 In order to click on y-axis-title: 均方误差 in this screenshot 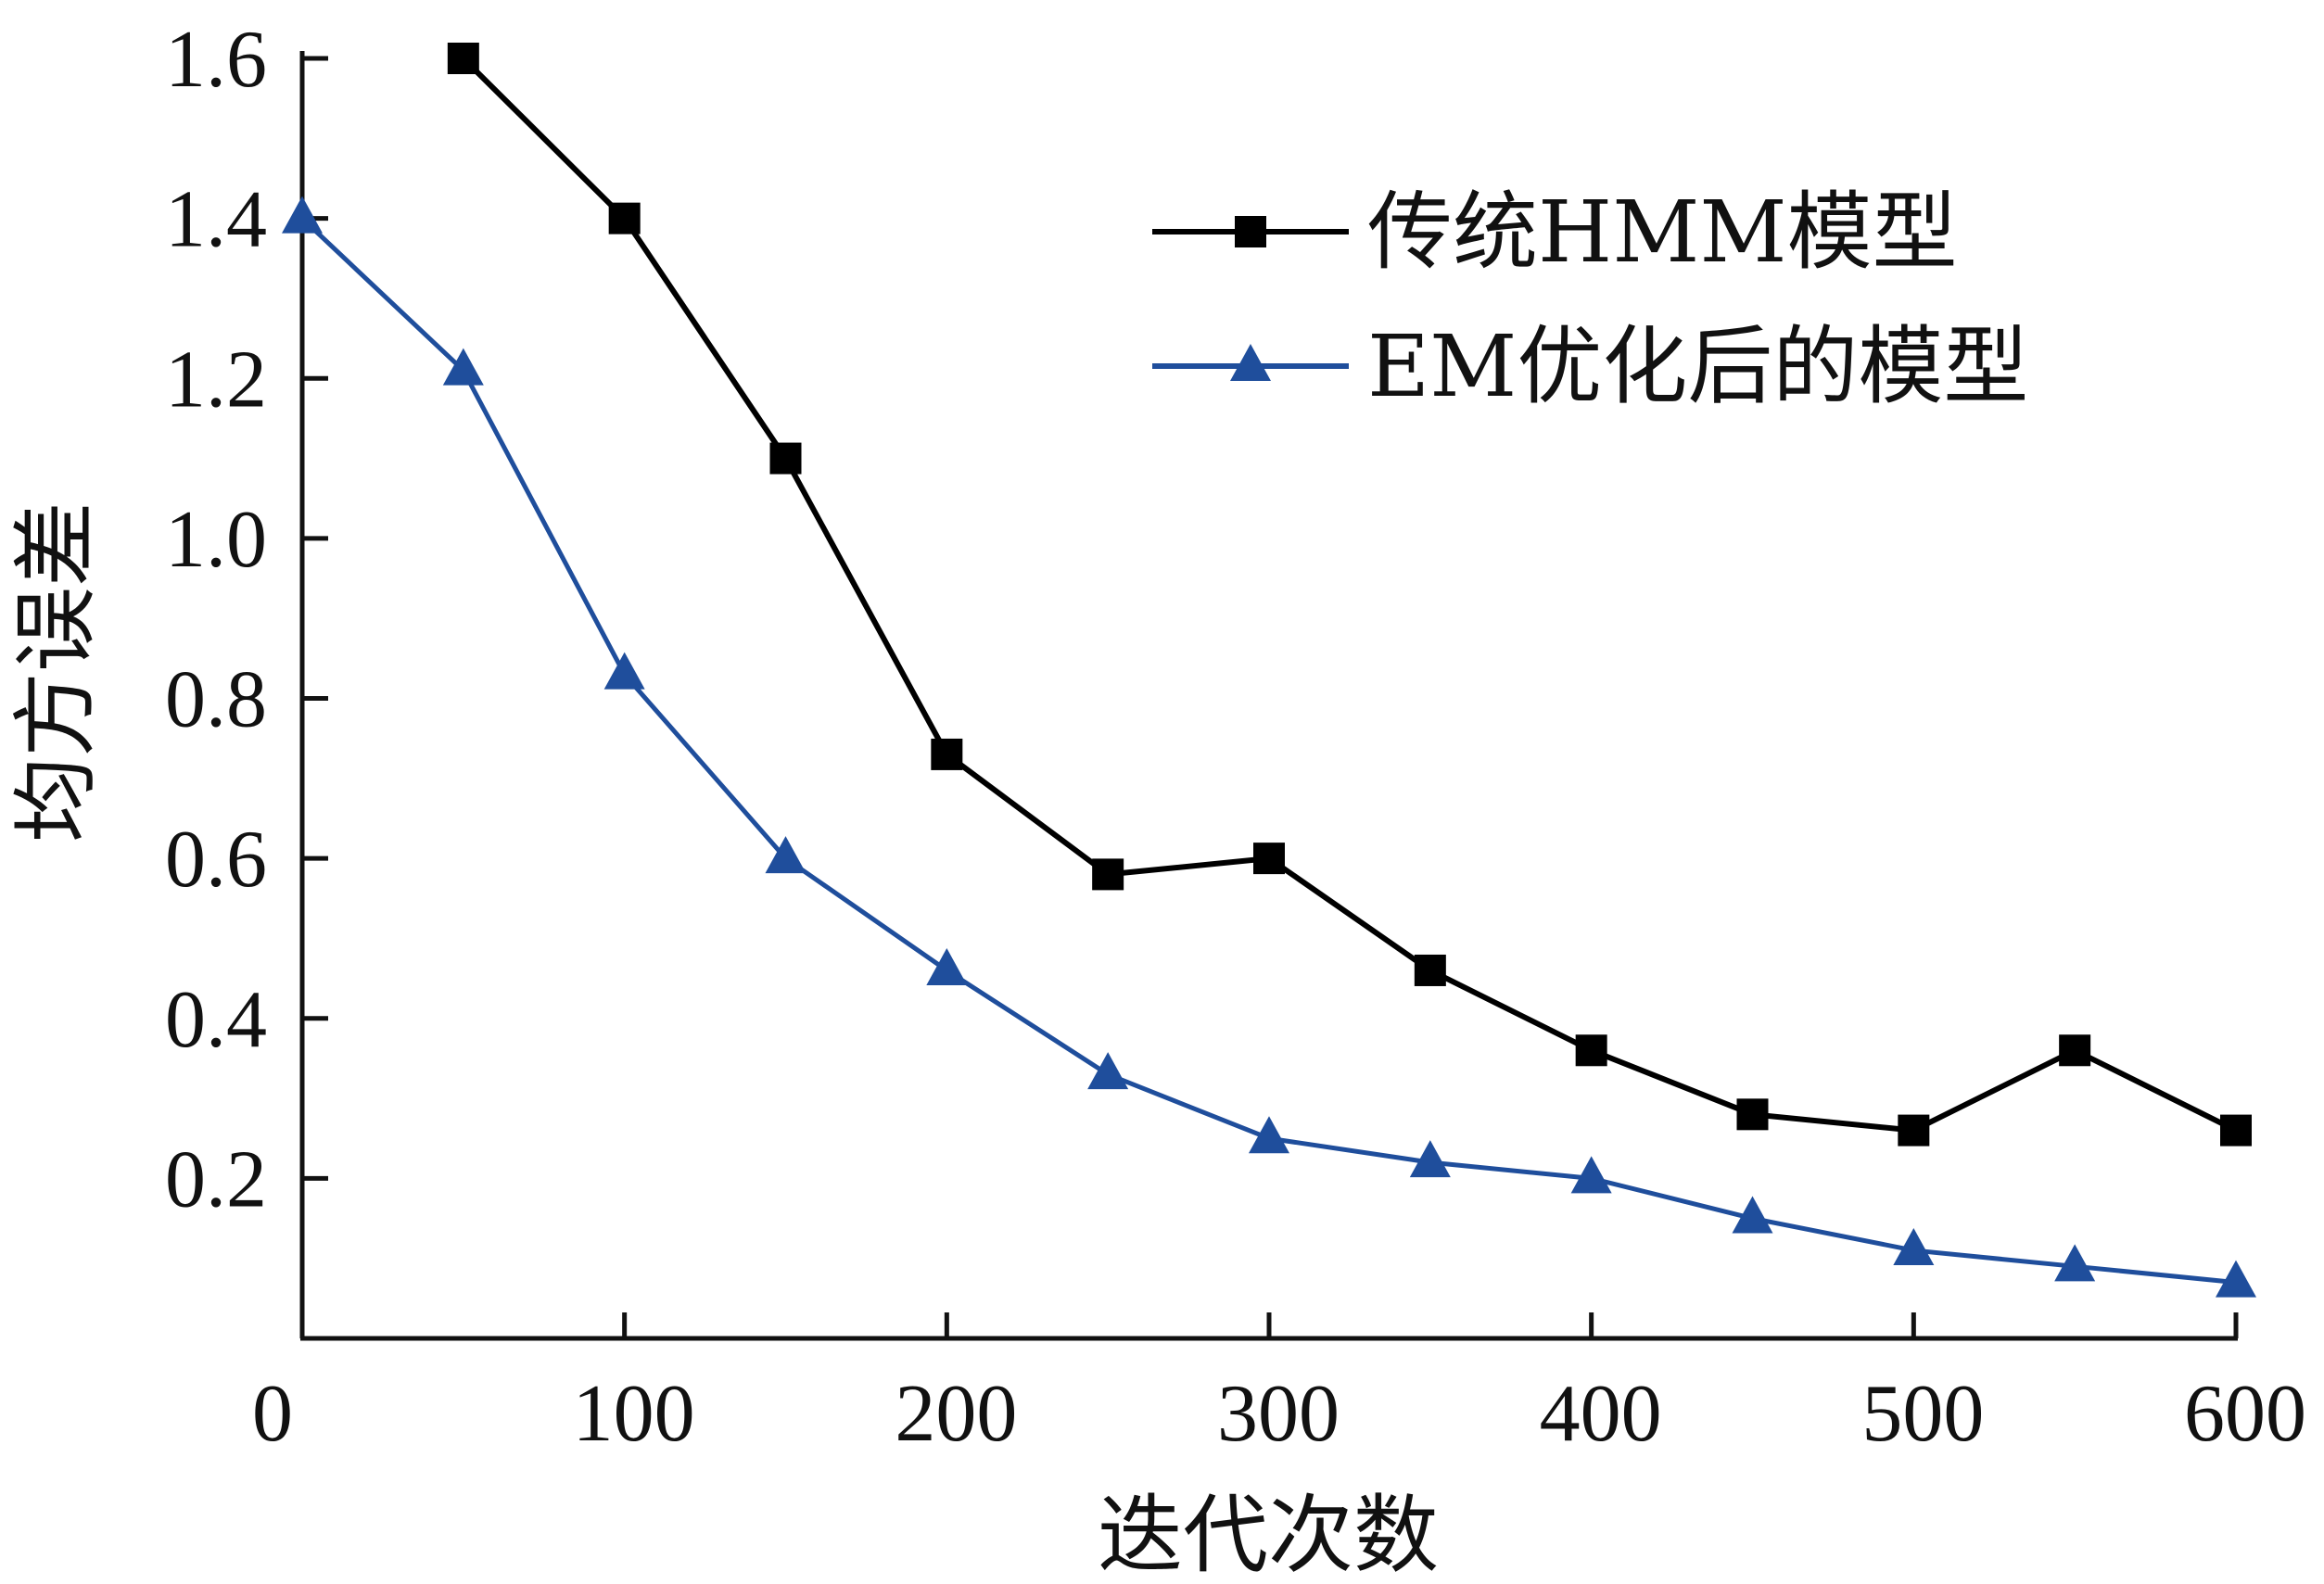, I will do `click(56, 672)`.